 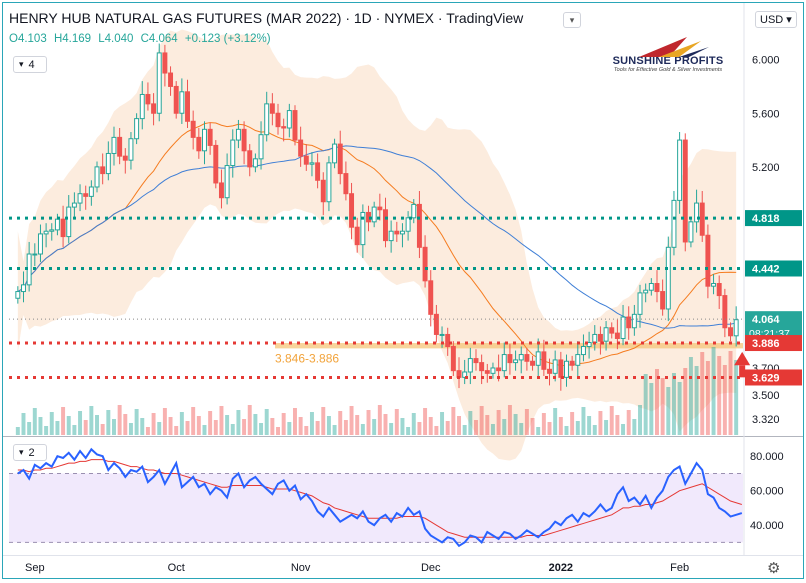 What do you see at coordinates (774, 568) in the screenshot?
I see `settings-gear-icon: ⚙` at bounding box center [774, 568].